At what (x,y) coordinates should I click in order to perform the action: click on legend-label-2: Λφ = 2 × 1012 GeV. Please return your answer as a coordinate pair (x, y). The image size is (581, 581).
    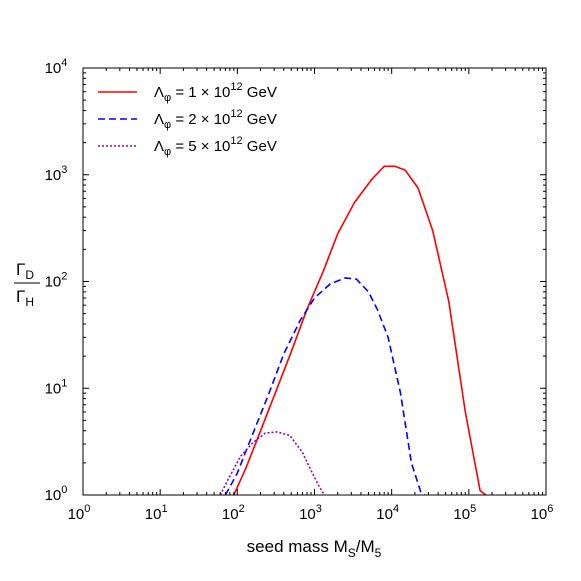
    Looking at the image, I should click on (215, 119).